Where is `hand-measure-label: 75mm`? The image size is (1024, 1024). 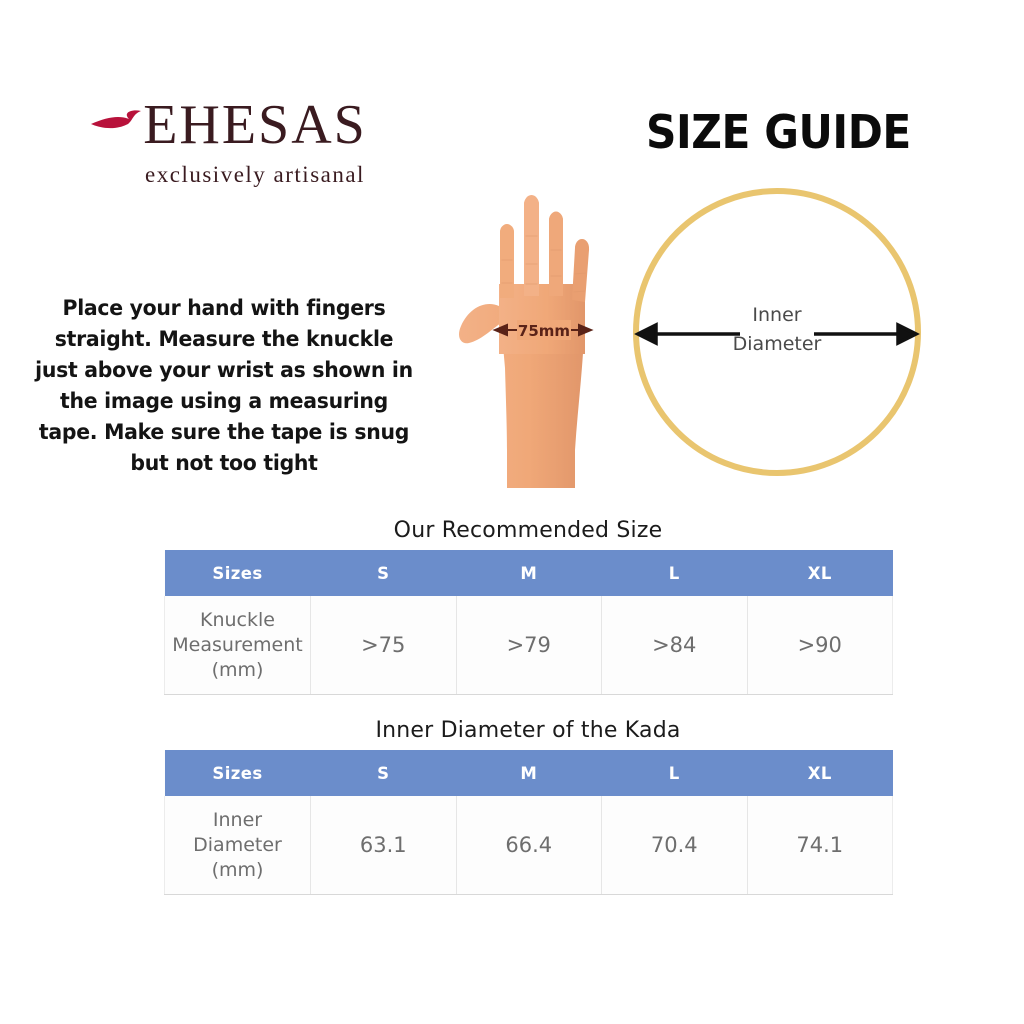 hand-measure-label: 75mm is located at coordinates (544, 331).